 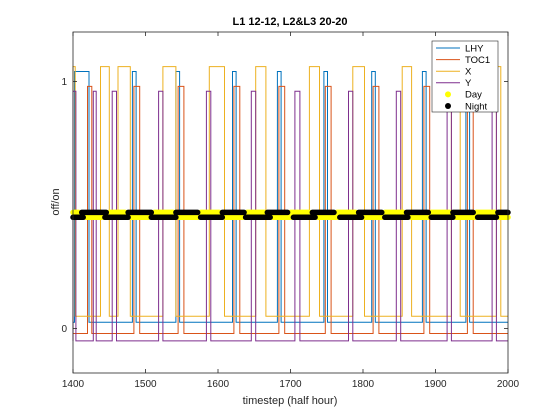 I want to click on x-tick-label: 1500, so click(x=145, y=384).